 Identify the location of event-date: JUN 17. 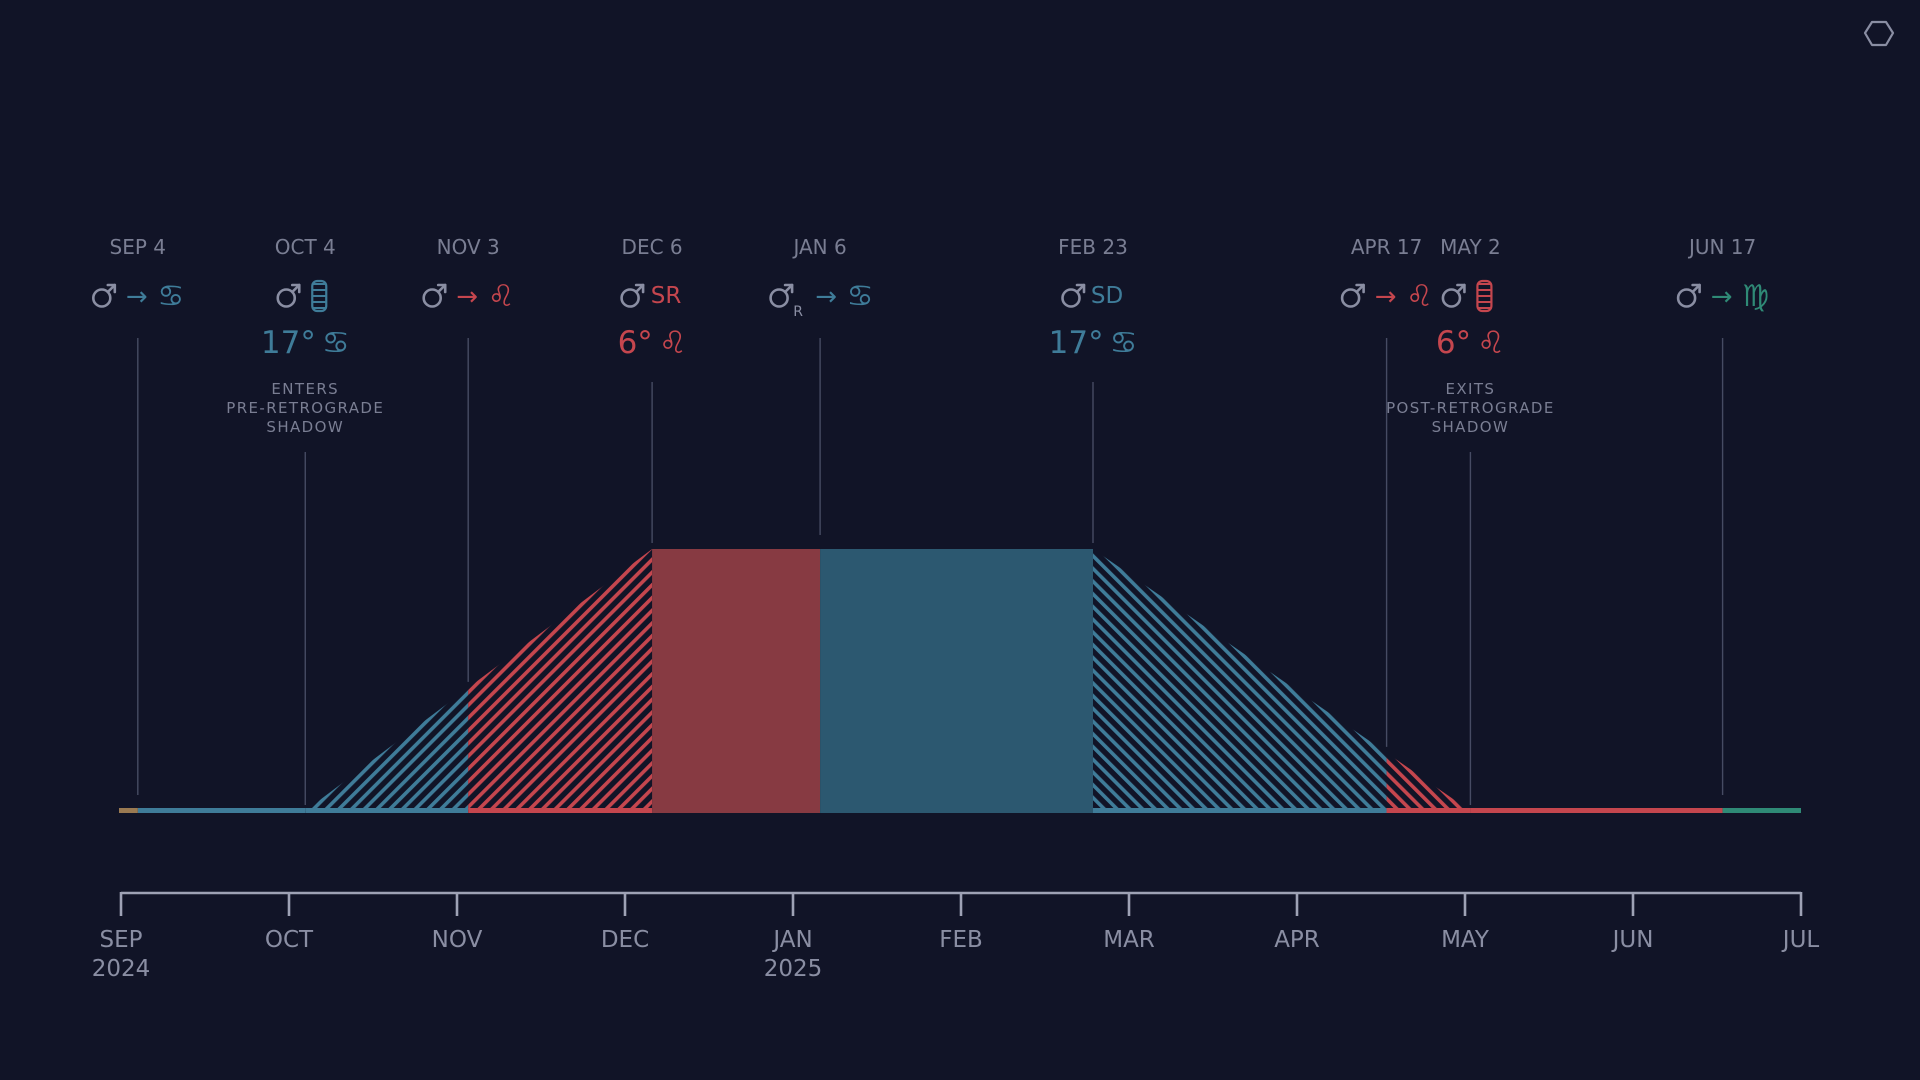
(1721, 247).